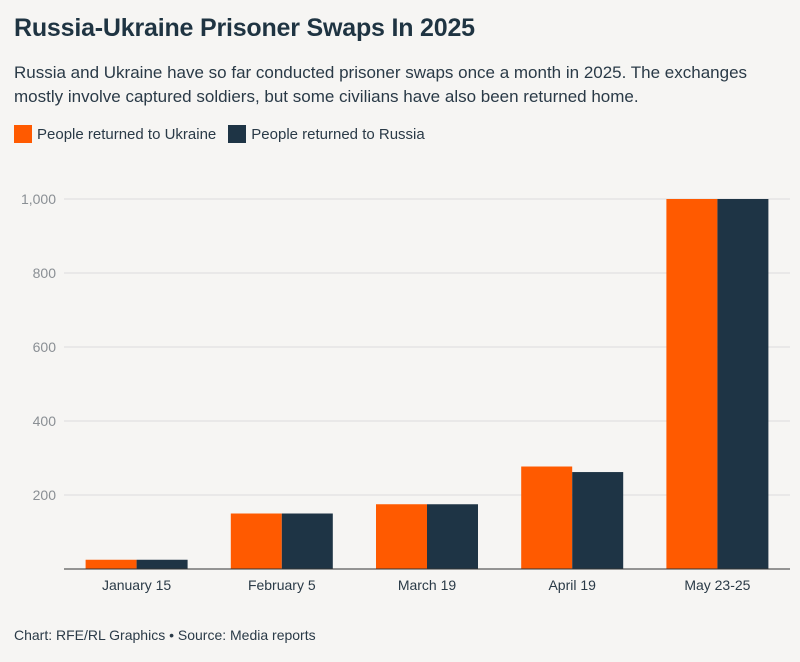 The image size is (800, 662). Describe the element at coordinates (45, 273) in the screenshot. I see `y-tick-label: 800` at that location.